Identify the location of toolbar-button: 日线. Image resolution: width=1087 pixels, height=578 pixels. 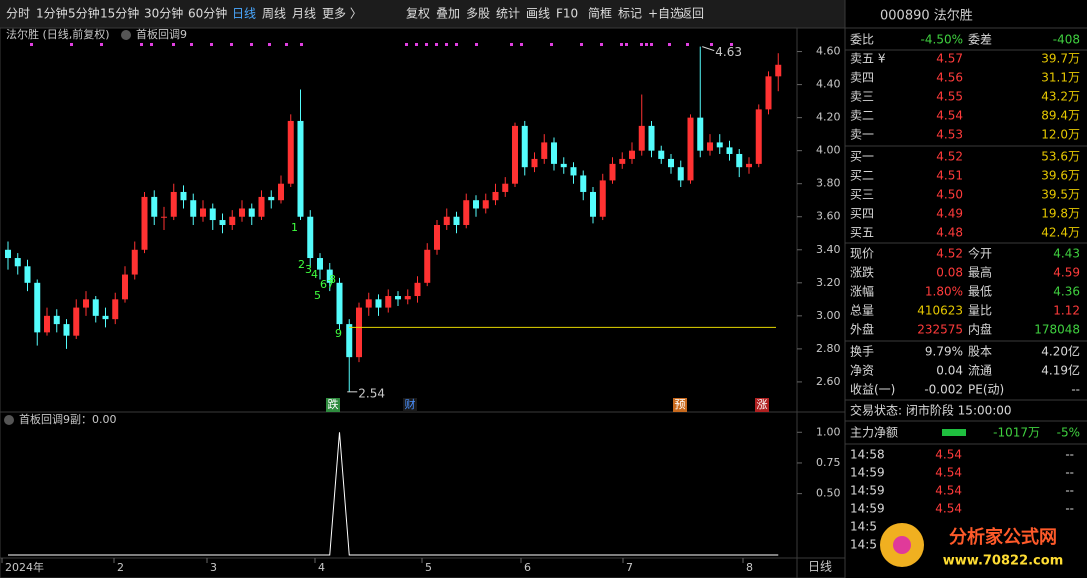
(244, 14).